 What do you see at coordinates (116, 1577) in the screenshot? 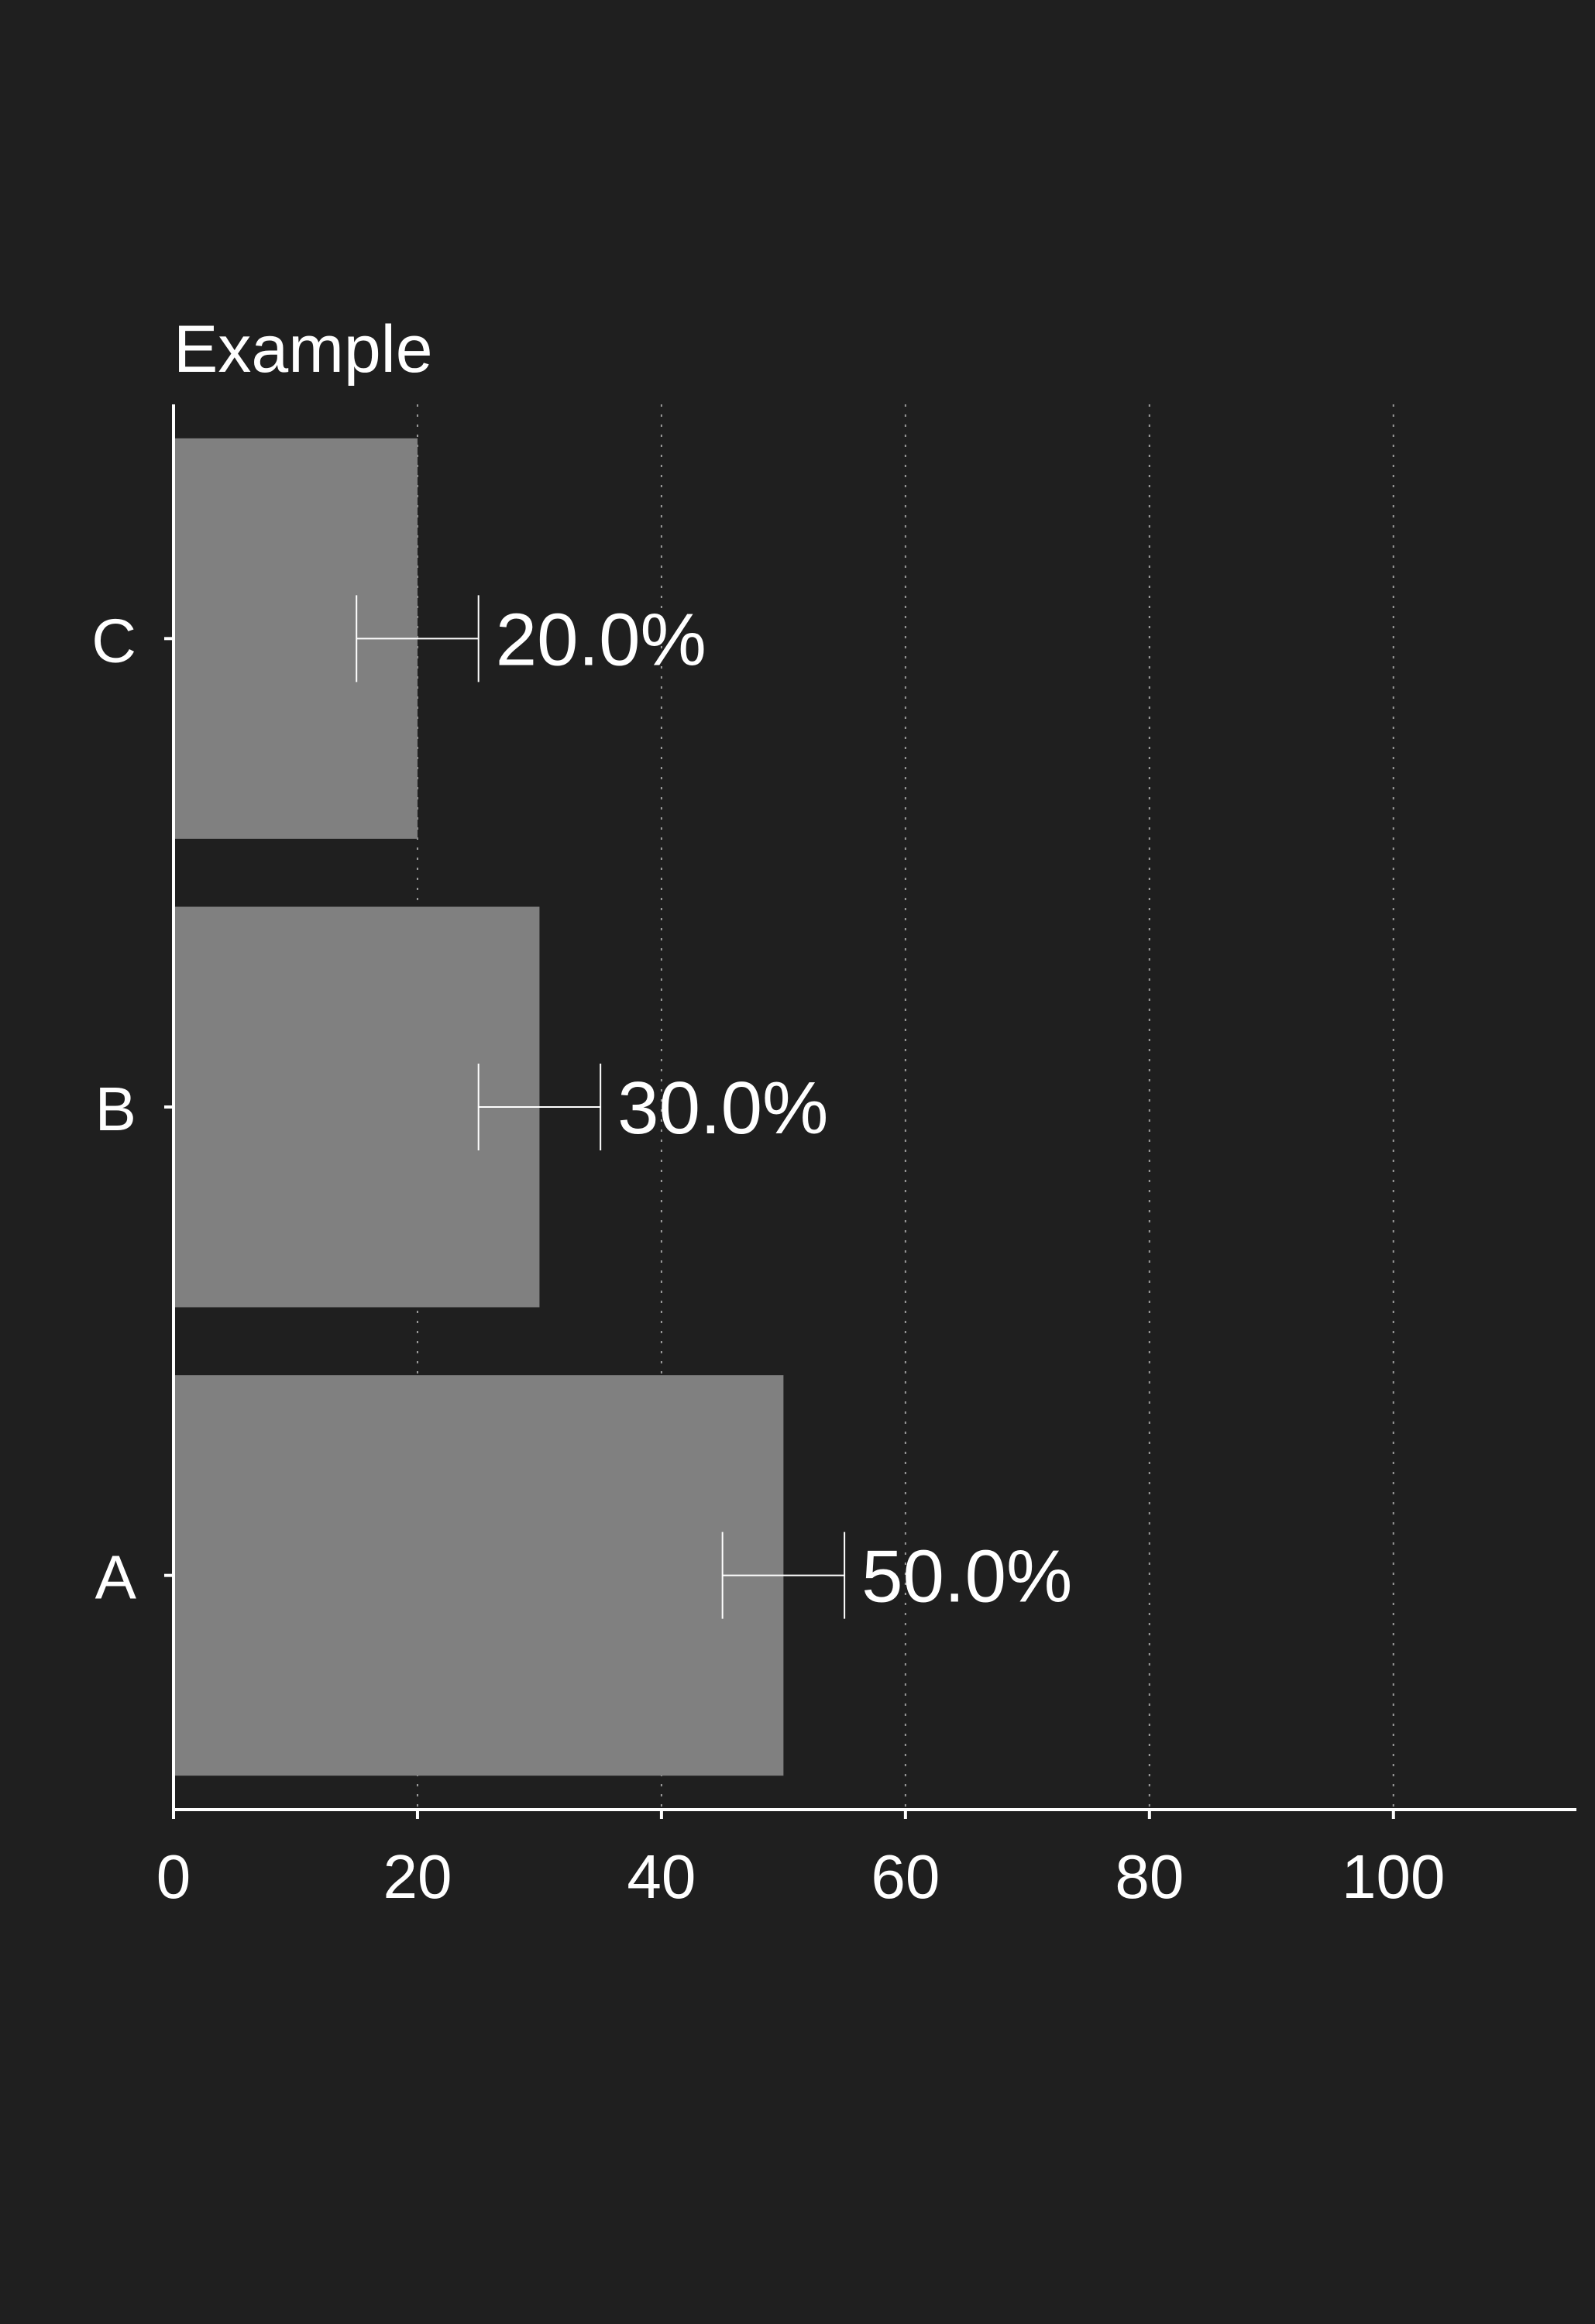
I see `y-tick-label-A: A` at bounding box center [116, 1577].